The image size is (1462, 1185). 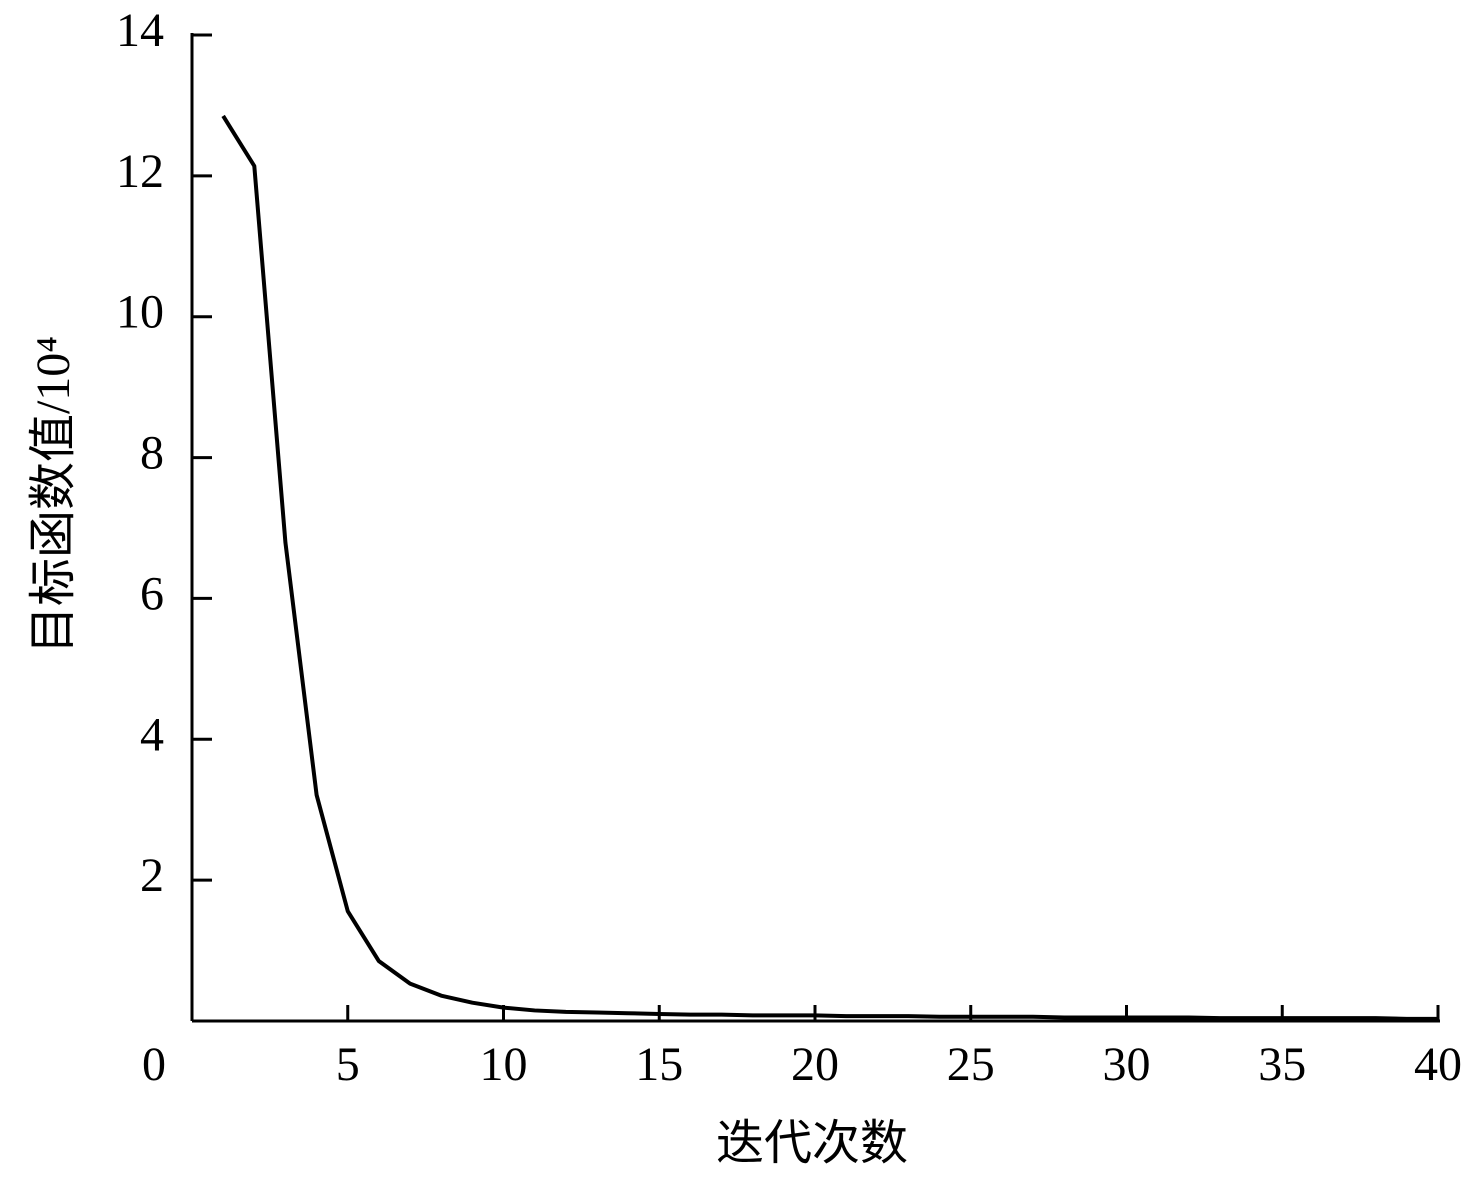 I want to click on x-tick-label: 20, so click(x=815, y=1064).